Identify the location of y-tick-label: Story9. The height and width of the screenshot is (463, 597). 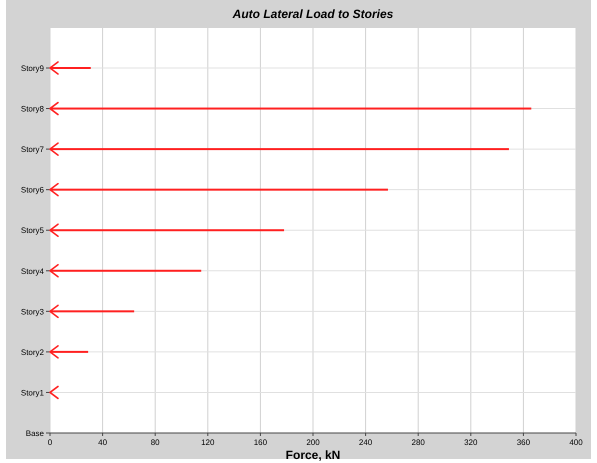
(32, 68).